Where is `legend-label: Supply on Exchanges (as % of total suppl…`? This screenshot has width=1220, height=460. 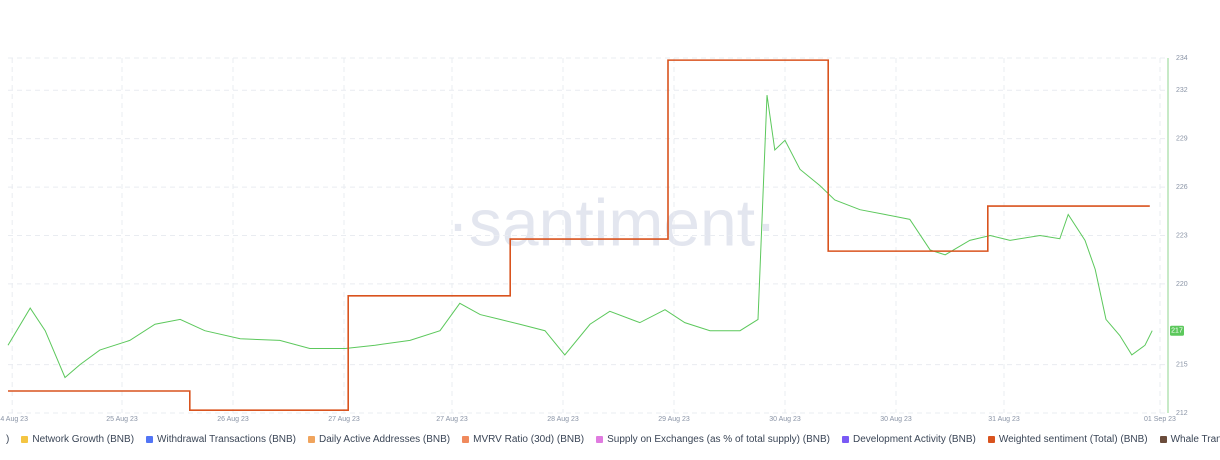
legend-label: Supply on Exchanges (as % of total suppl… is located at coordinates (718, 439).